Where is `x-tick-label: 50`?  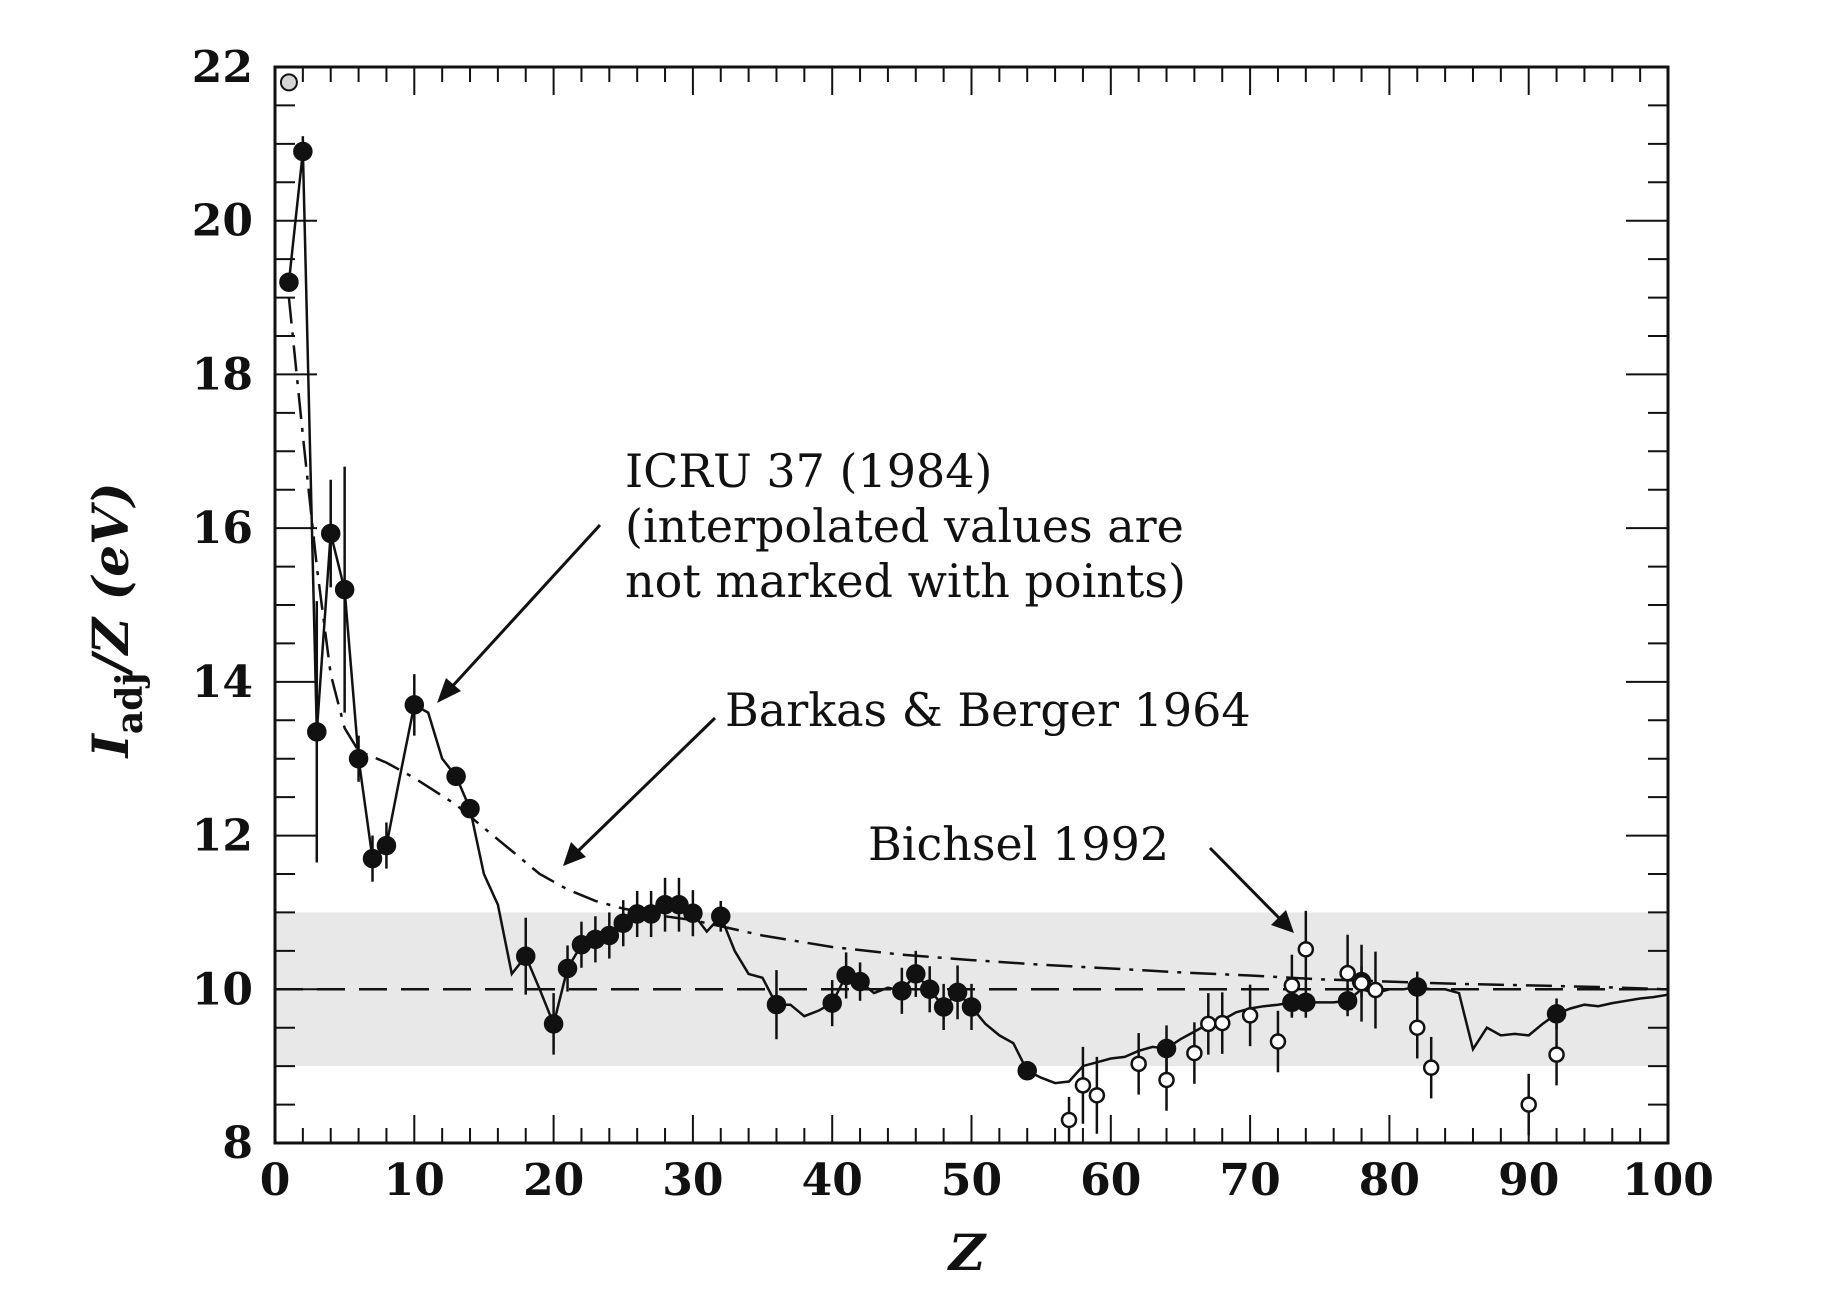
x-tick-label: 50 is located at coordinates (971, 1180).